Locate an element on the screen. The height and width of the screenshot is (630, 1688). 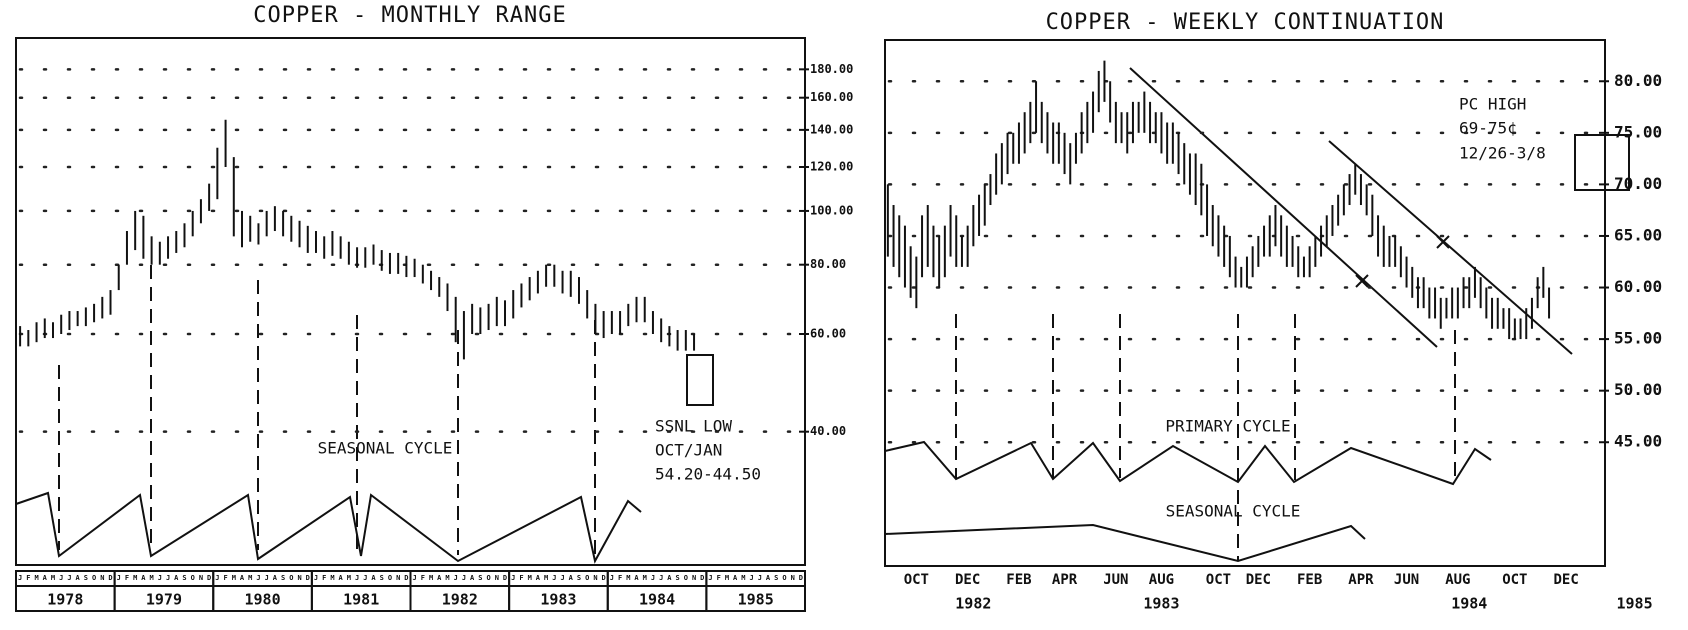
y-tick-label: 100.00 is located at coordinates (831, 210).